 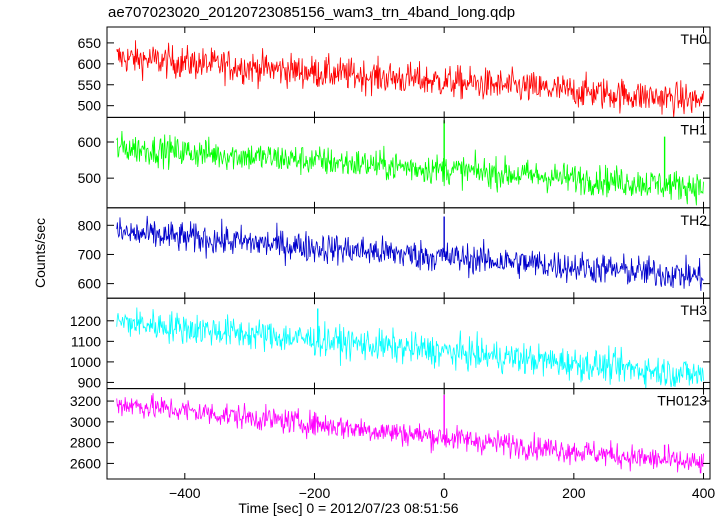 I want to click on x-axis-title: Time [sec] 0 = 2012/07/23 08:51:56, so click(x=348, y=508).